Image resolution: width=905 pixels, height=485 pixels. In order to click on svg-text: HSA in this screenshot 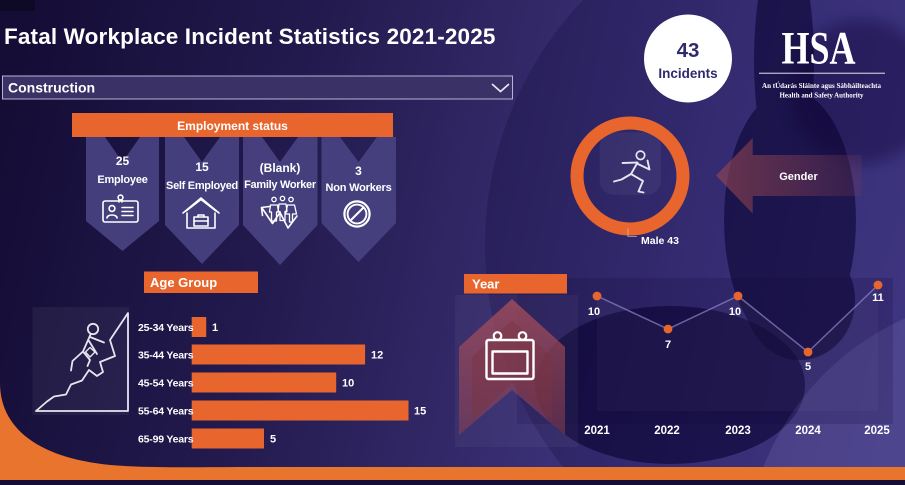, I will do `click(819, 49)`.